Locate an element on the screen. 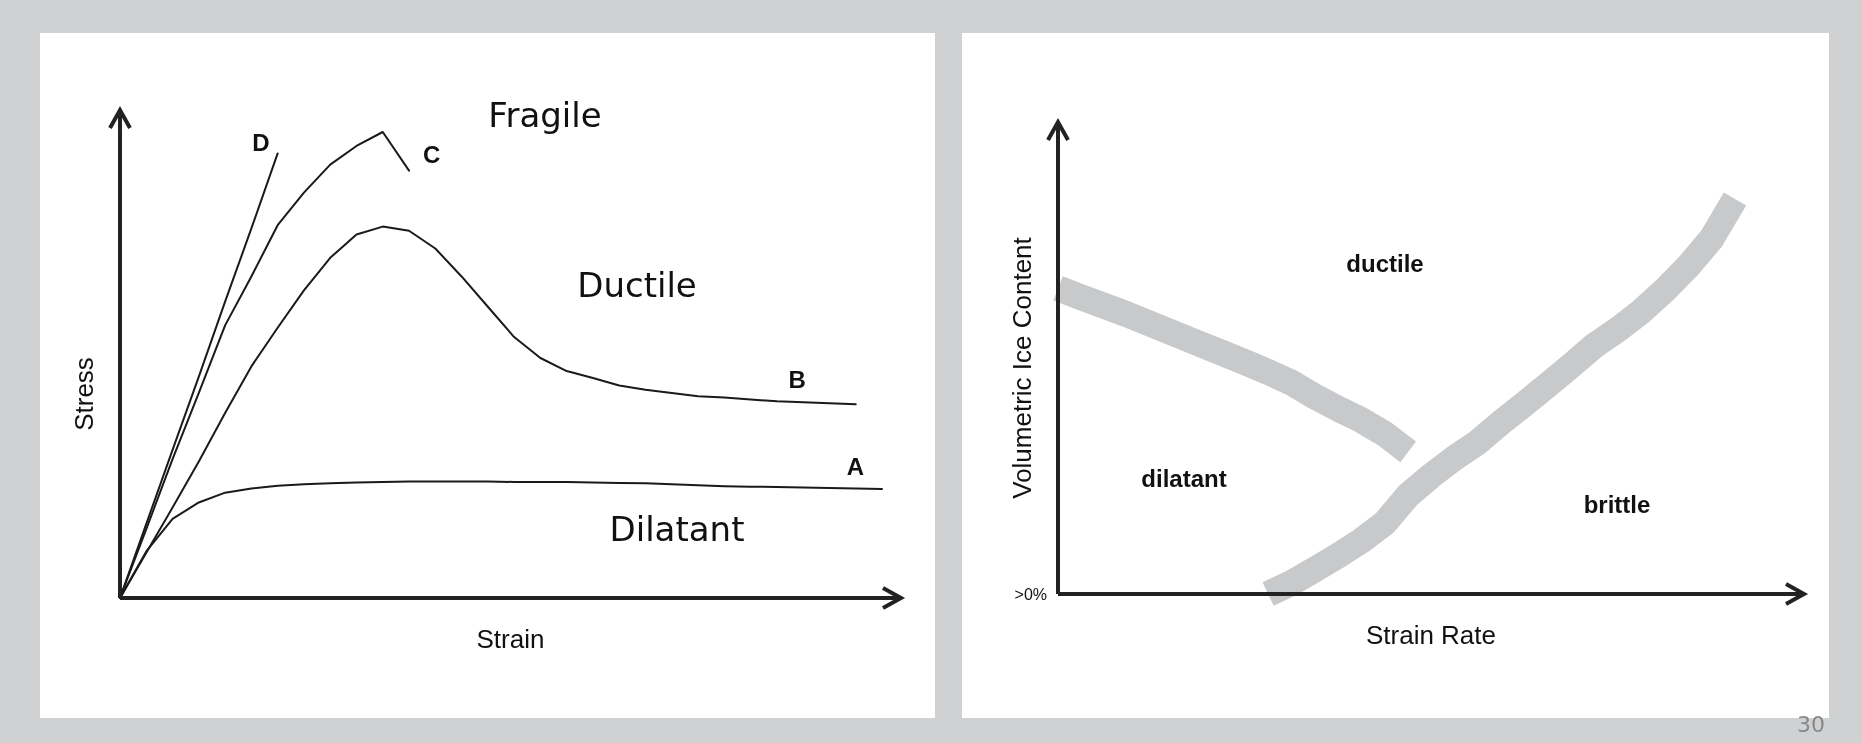  series-label: D is located at coordinates (261, 143).